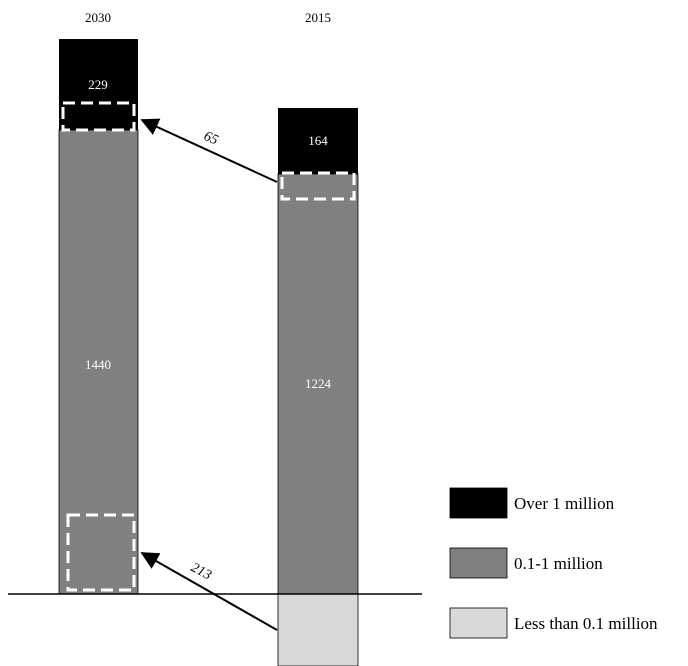 The height and width of the screenshot is (666, 688). I want to click on legend-swatch-over-1-million, so click(478, 503).